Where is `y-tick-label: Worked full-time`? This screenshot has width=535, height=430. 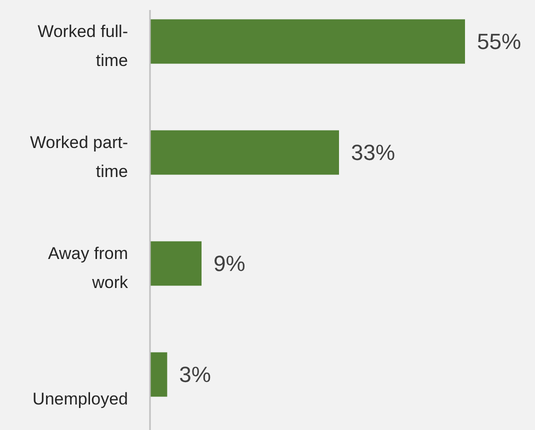 y-tick-label: Worked full-time is located at coordinates (83, 46).